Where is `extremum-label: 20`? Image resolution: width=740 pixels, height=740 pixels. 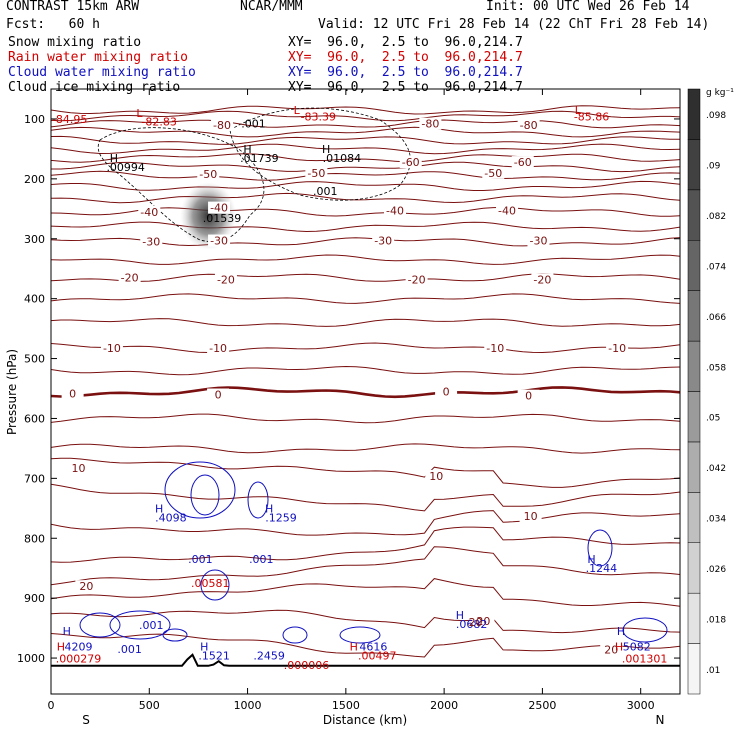
extremum-label: 20 is located at coordinates (476, 622).